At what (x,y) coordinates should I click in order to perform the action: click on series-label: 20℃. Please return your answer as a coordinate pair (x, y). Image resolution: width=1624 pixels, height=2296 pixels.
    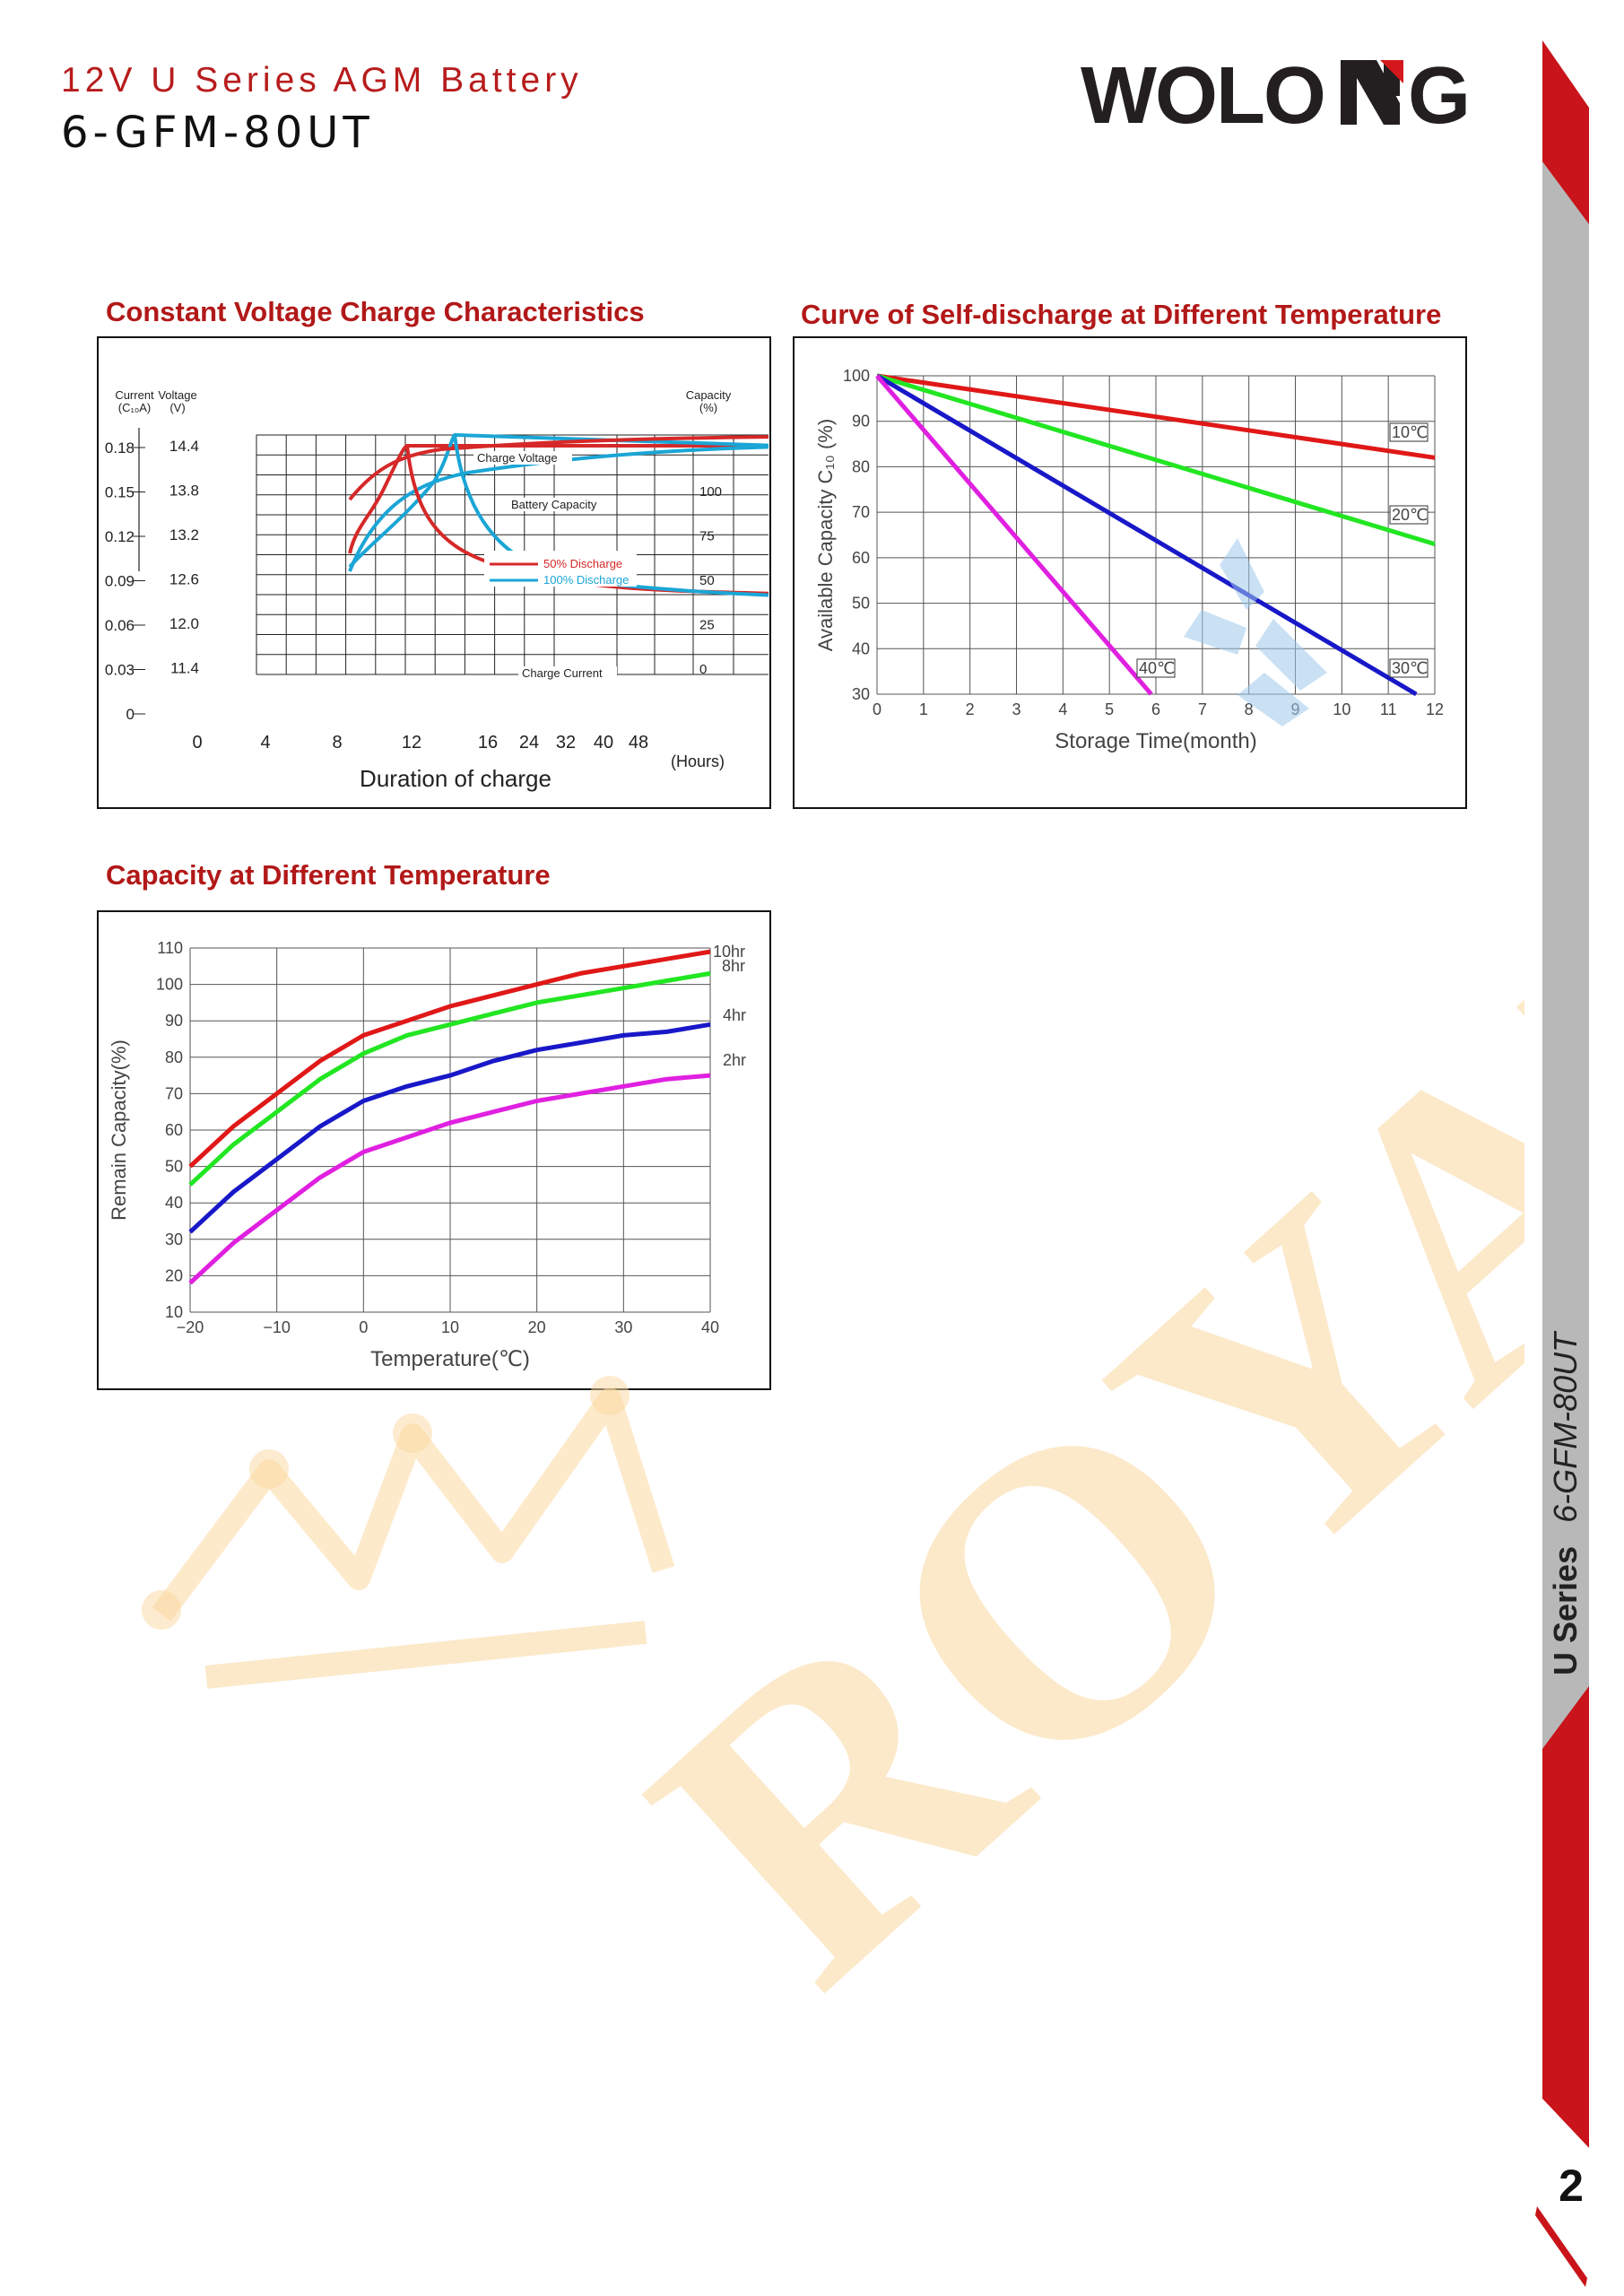
    Looking at the image, I should click on (1410, 515).